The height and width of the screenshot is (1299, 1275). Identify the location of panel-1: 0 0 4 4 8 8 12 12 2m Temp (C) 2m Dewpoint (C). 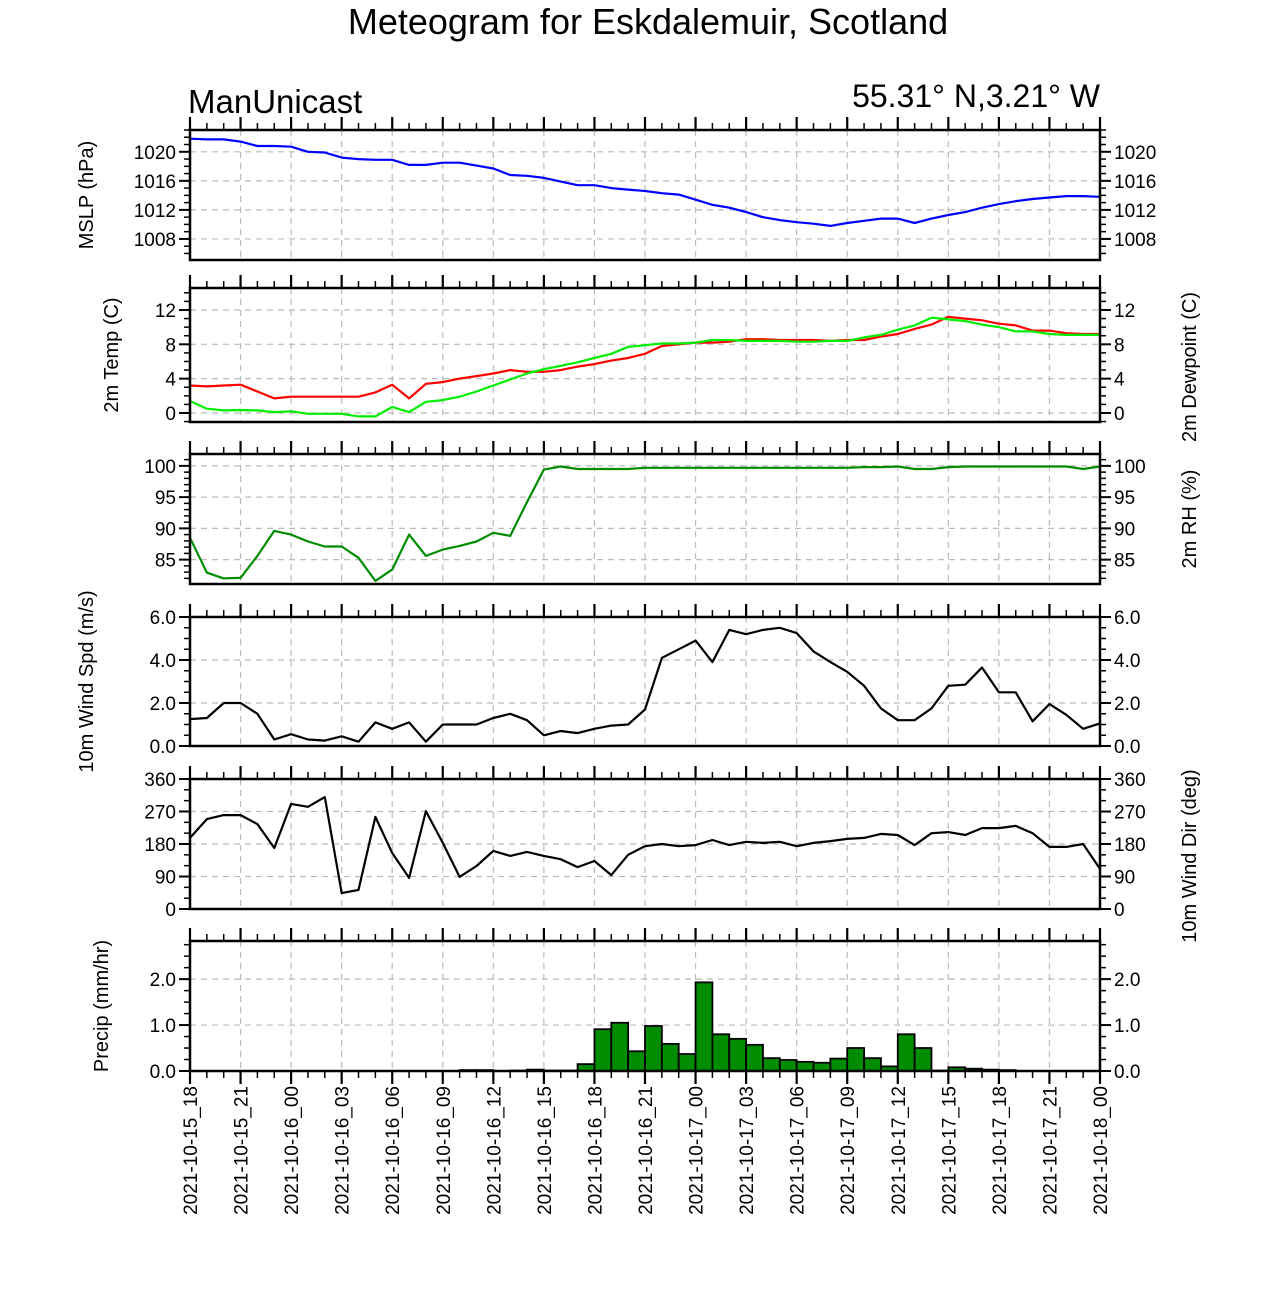
(651, 358).